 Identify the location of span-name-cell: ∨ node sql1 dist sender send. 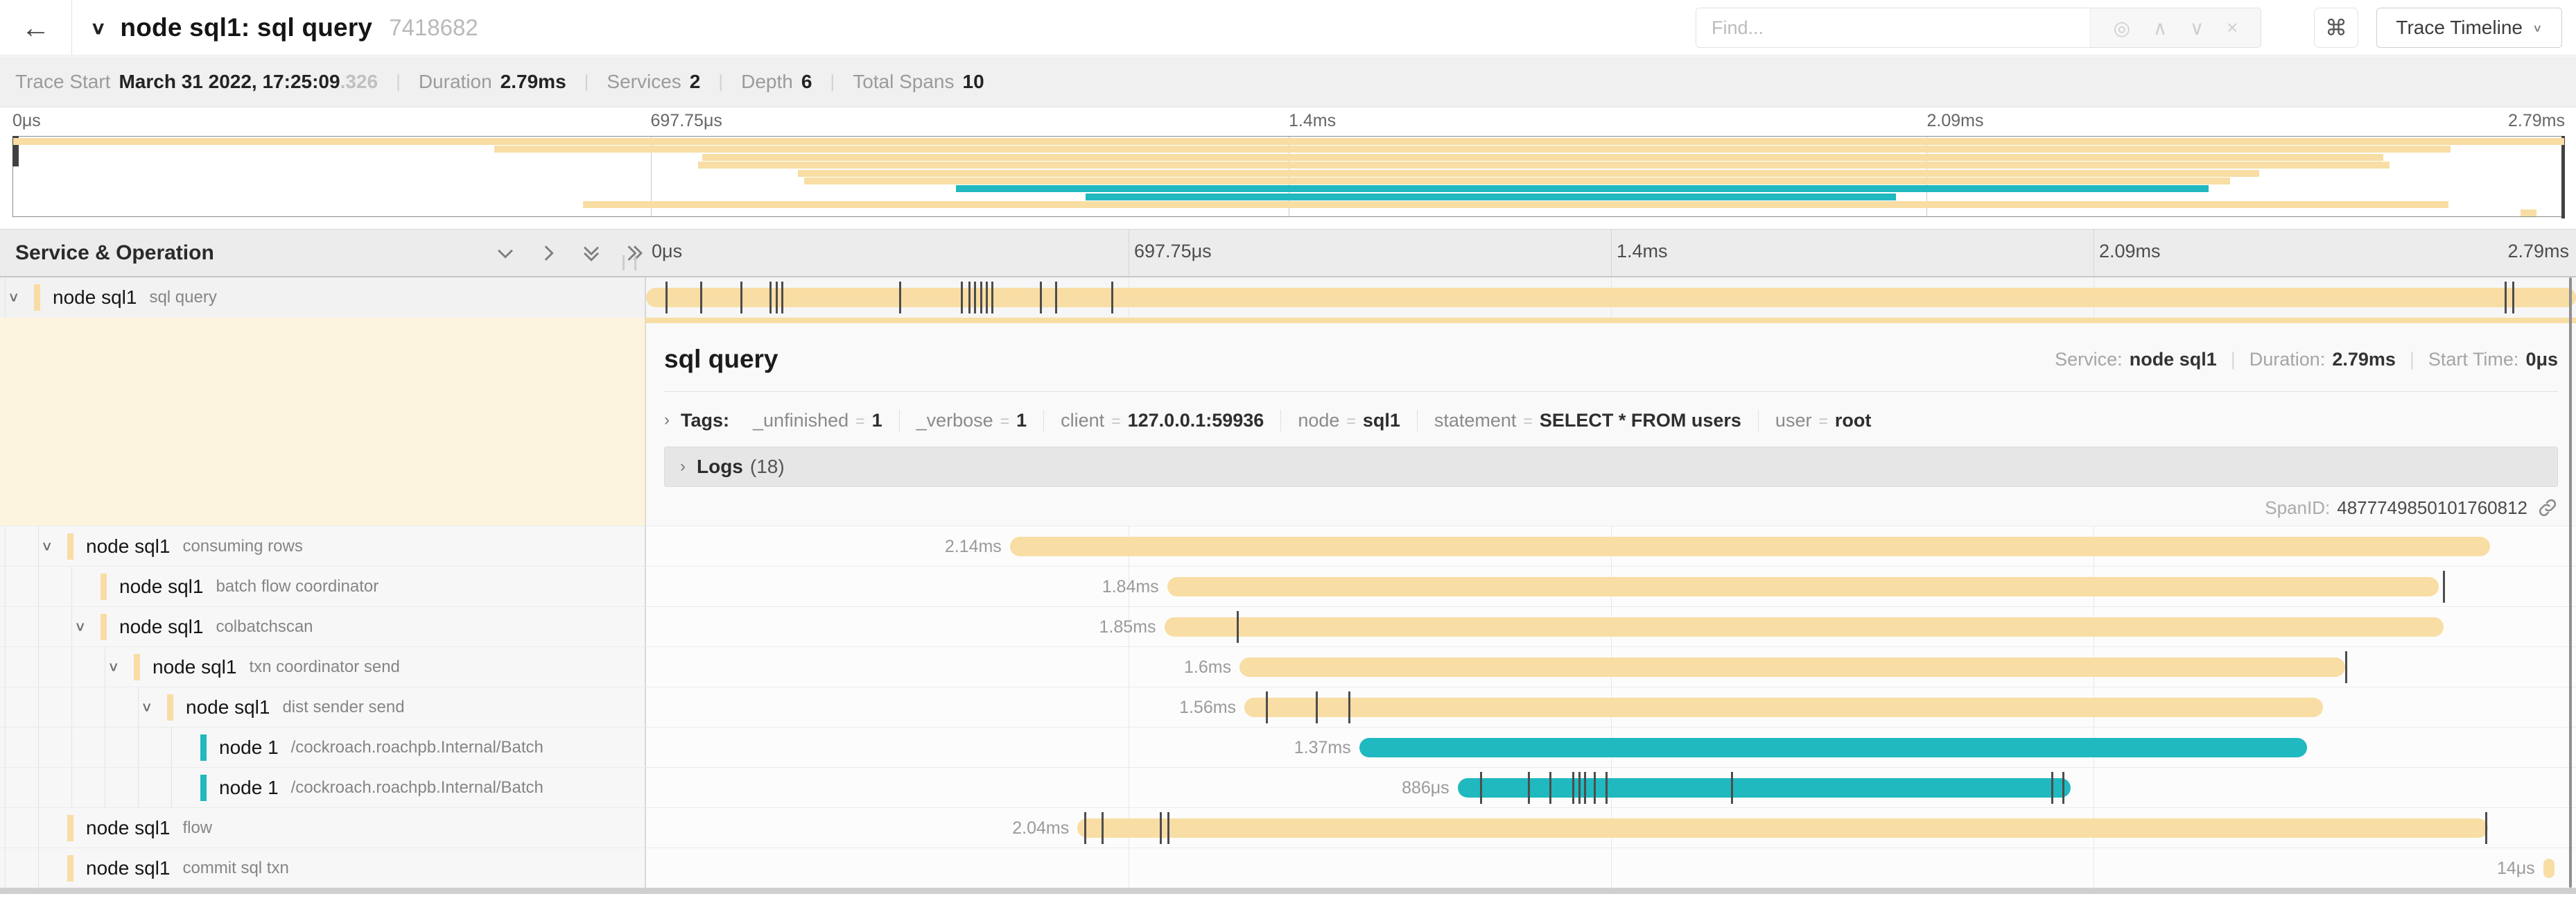
(323, 707).